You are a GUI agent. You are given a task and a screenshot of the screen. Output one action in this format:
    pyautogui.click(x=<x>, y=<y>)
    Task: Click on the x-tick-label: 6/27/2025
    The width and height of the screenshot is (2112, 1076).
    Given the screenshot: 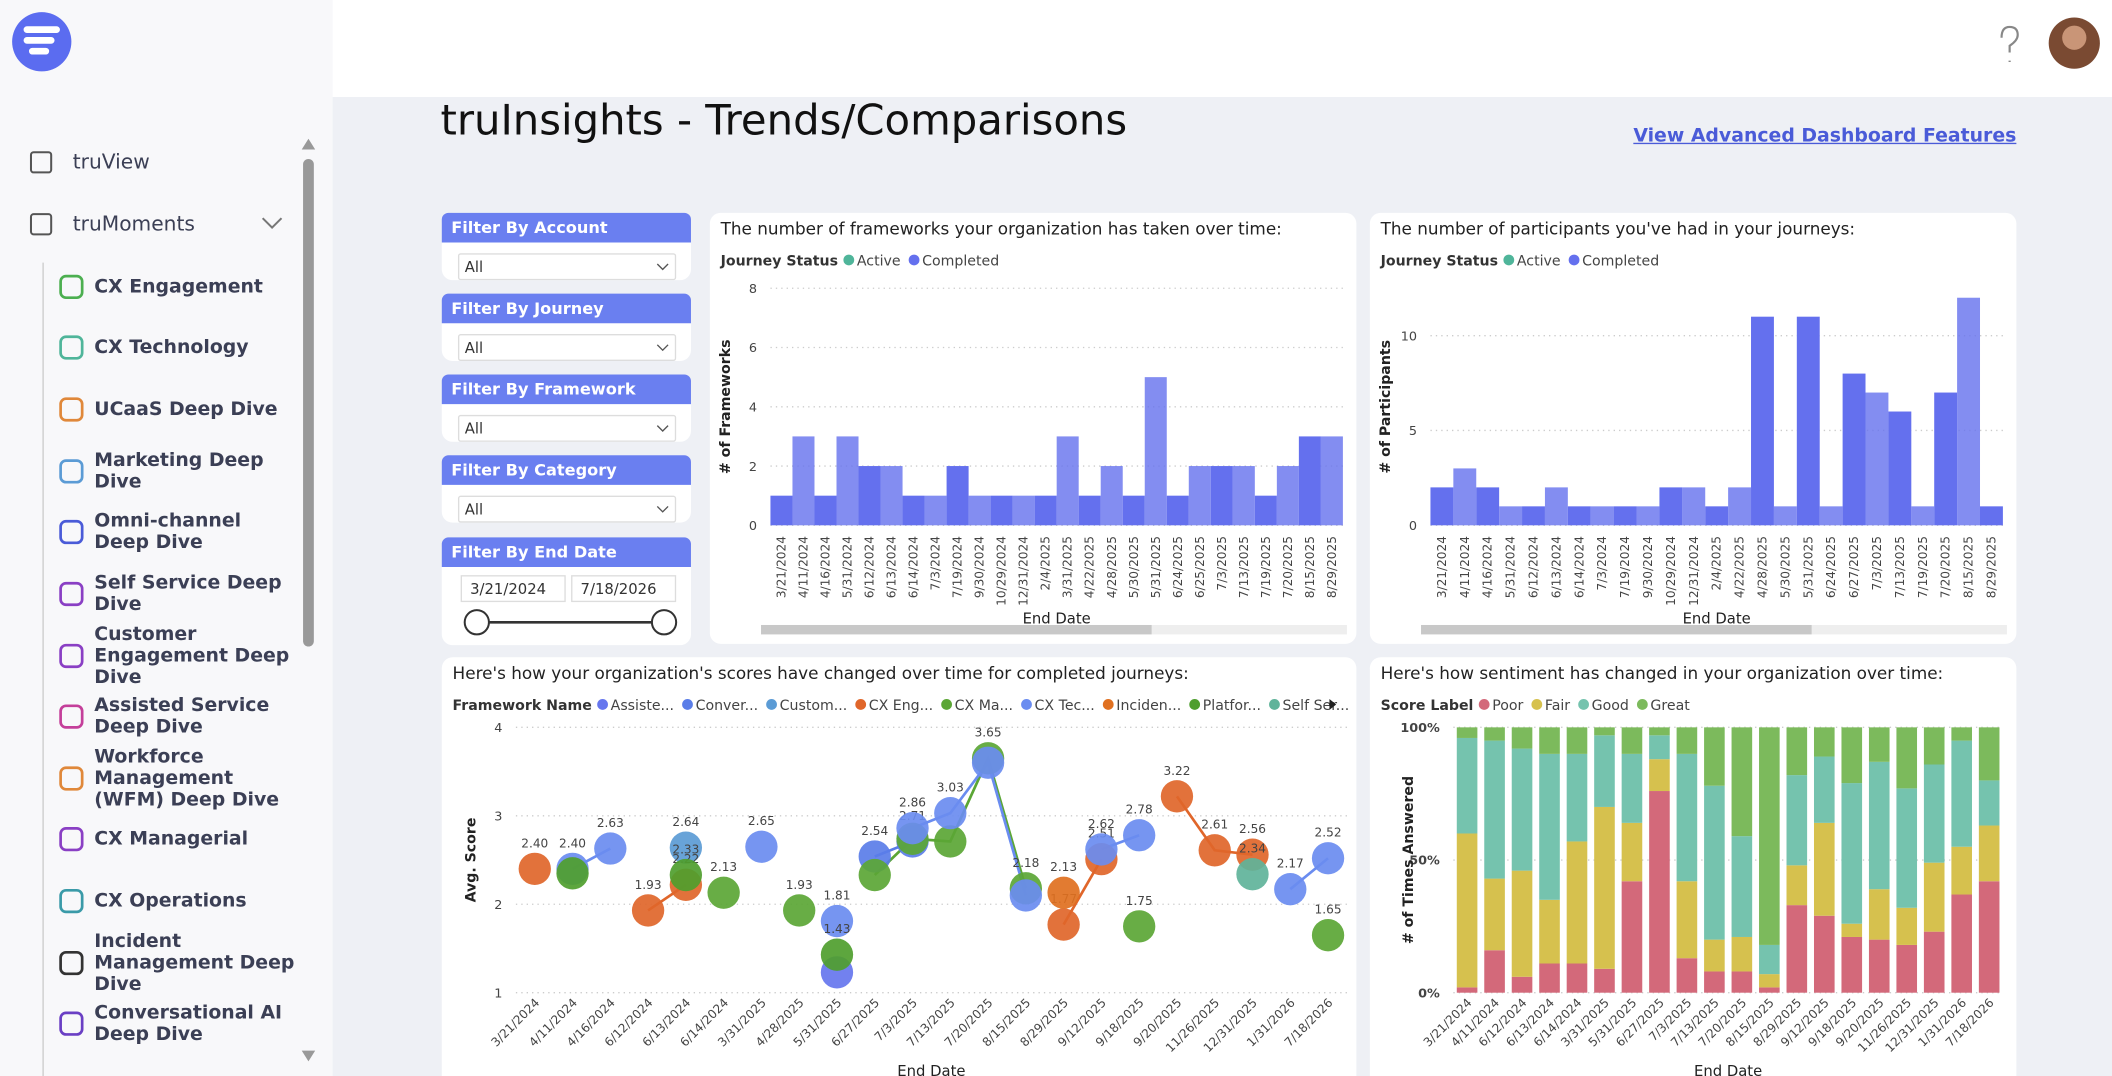 What is the action you would take?
    pyautogui.click(x=1854, y=567)
    